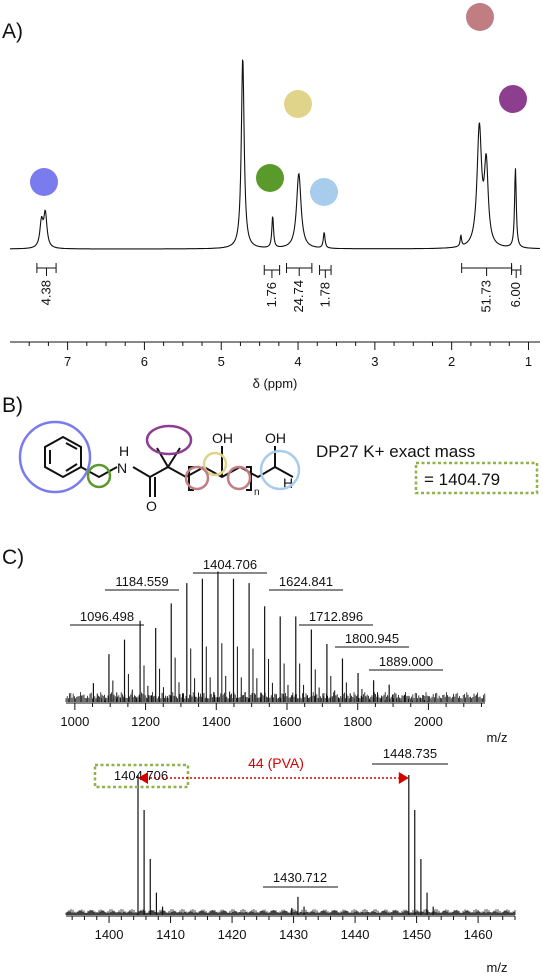 The height and width of the screenshot is (980, 543). I want to click on ms-tick-label: 1000, so click(74, 721).